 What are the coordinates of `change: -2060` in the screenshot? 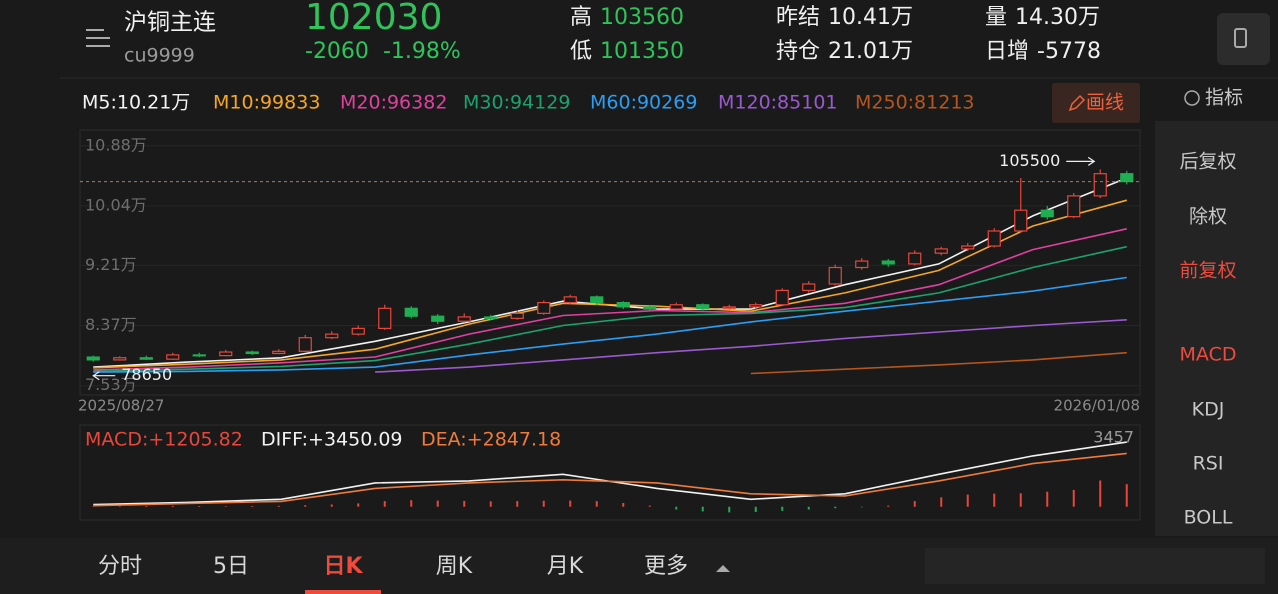 It's located at (337, 51).